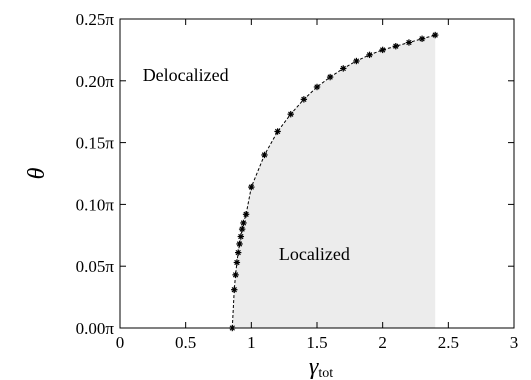 Image resolution: width=531 pixels, height=380 pixels. What do you see at coordinates (186, 75) in the screenshot?
I see `delocalized-label: Delocalized` at bounding box center [186, 75].